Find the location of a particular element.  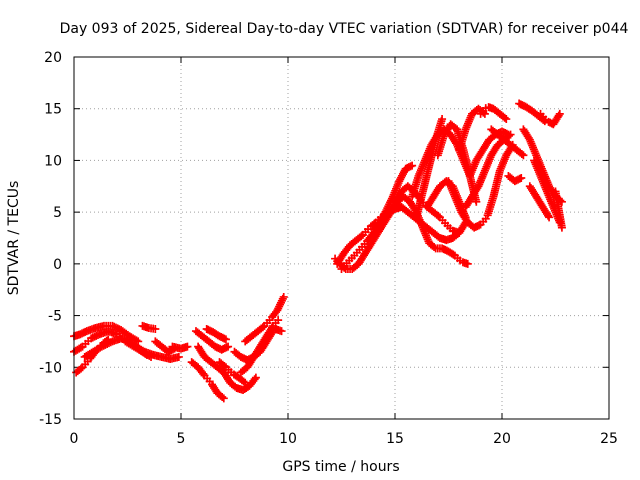

x-tick-label: 15 is located at coordinates (395, 439).